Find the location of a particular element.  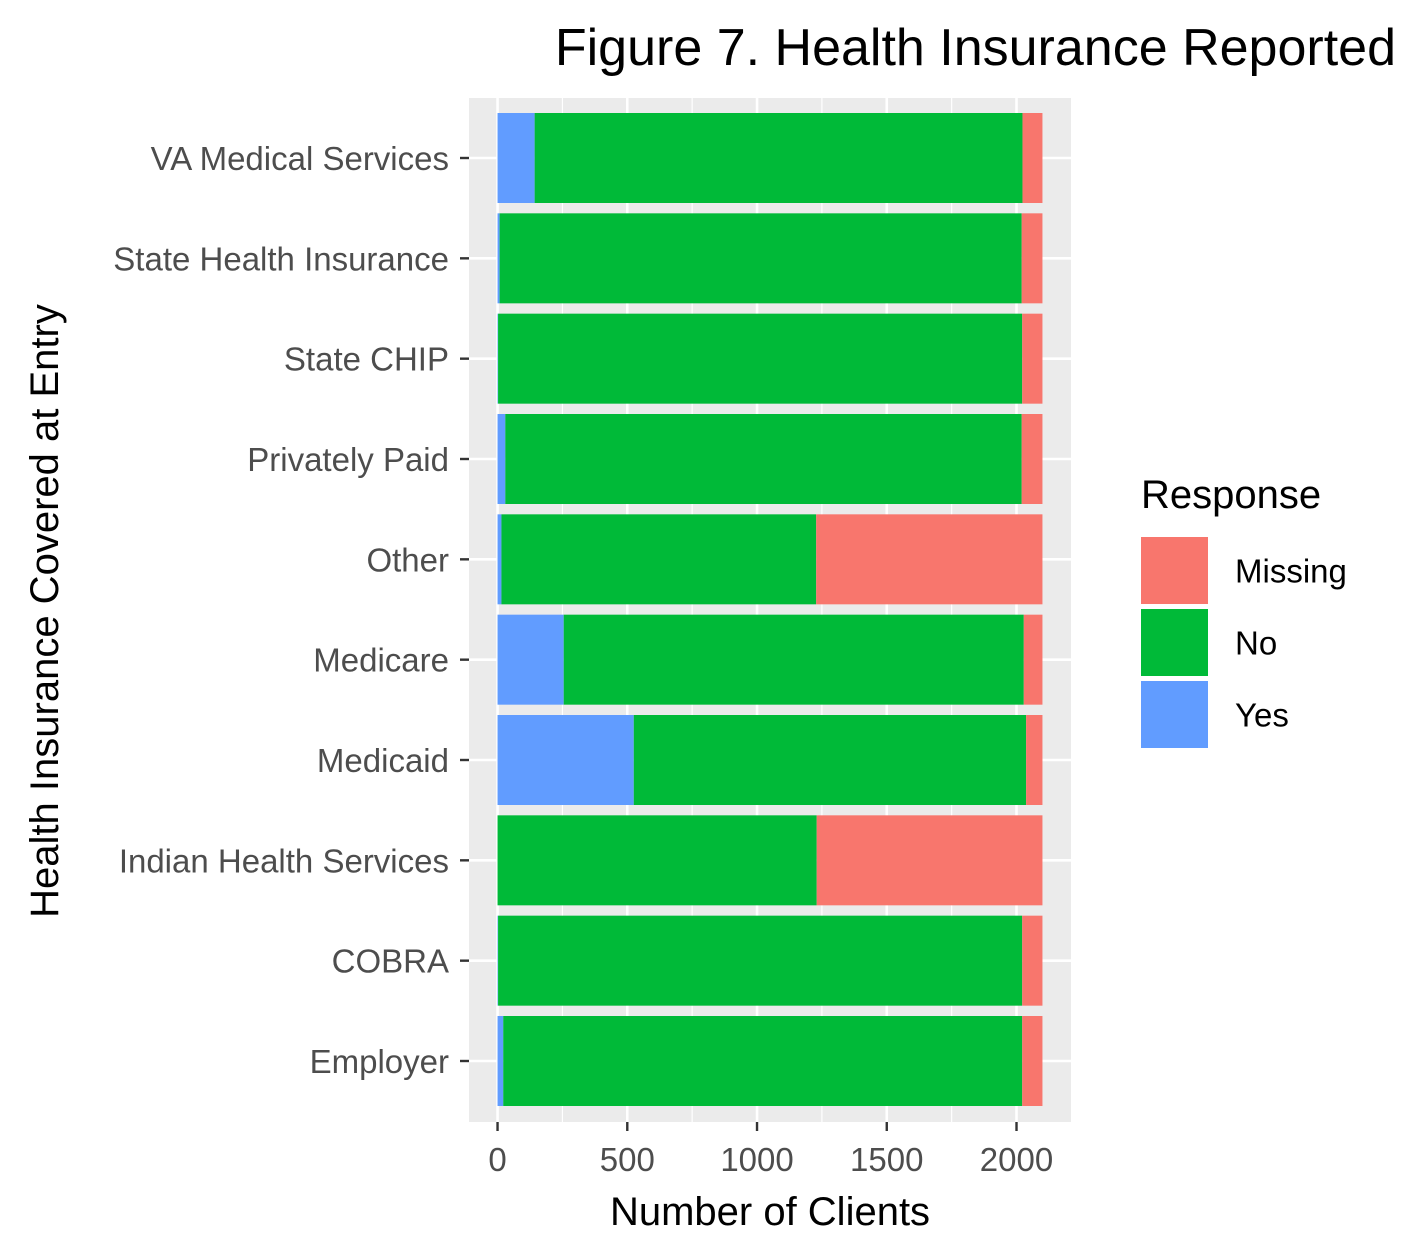

legend-label-missing: Missing is located at coordinates (1291, 571).